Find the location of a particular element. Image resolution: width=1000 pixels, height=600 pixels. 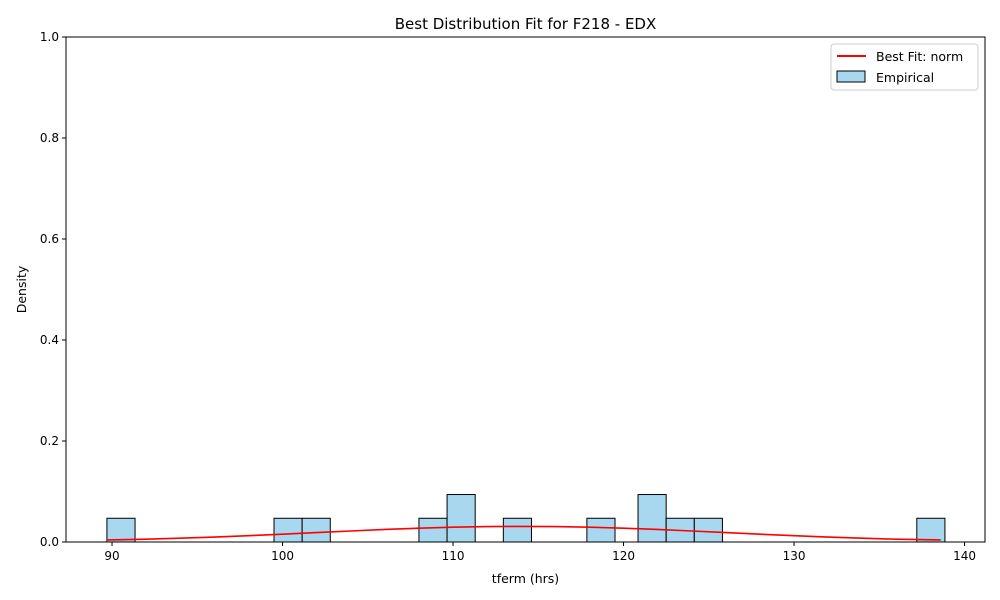

x-tick-label-130: 130 is located at coordinates (794, 556).